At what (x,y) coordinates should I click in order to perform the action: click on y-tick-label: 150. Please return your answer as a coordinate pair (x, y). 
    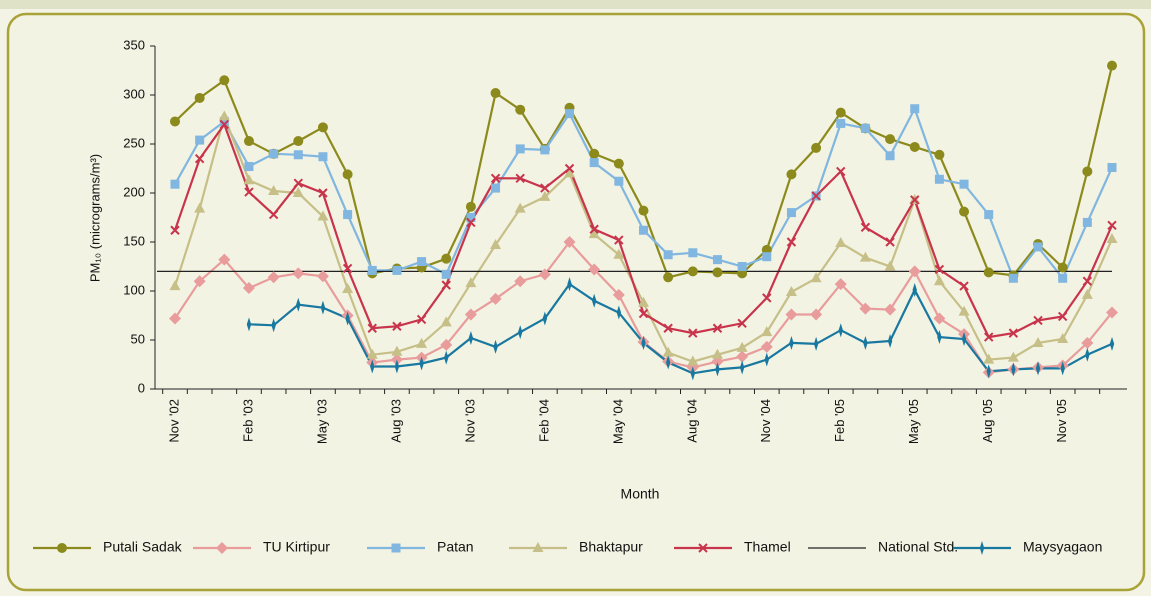
    Looking at the image, I should click on (134, 240).